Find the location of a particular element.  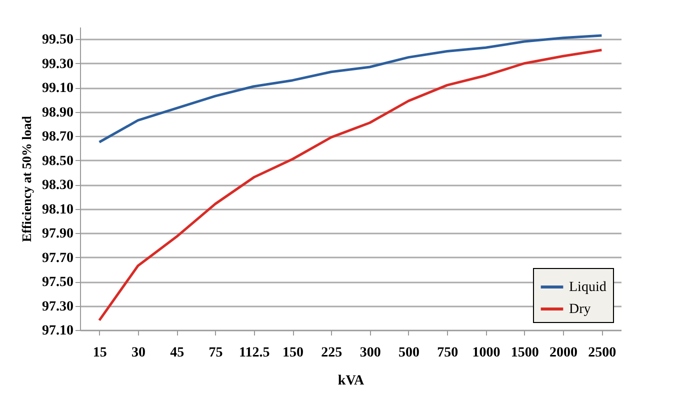

x-tick-label: 75 is located at coordinates (215, 353).